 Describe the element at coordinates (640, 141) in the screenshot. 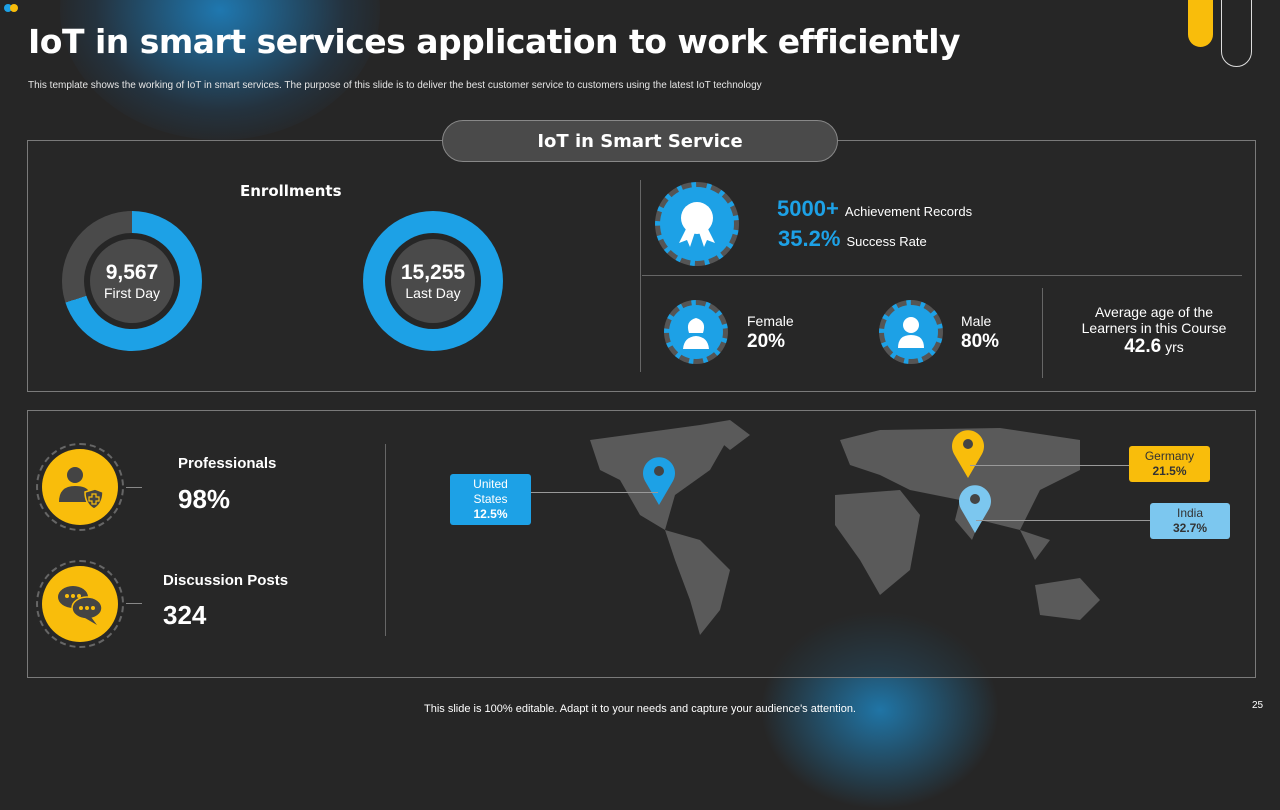

I see `section-title: IoT in Smart Service` at that location.